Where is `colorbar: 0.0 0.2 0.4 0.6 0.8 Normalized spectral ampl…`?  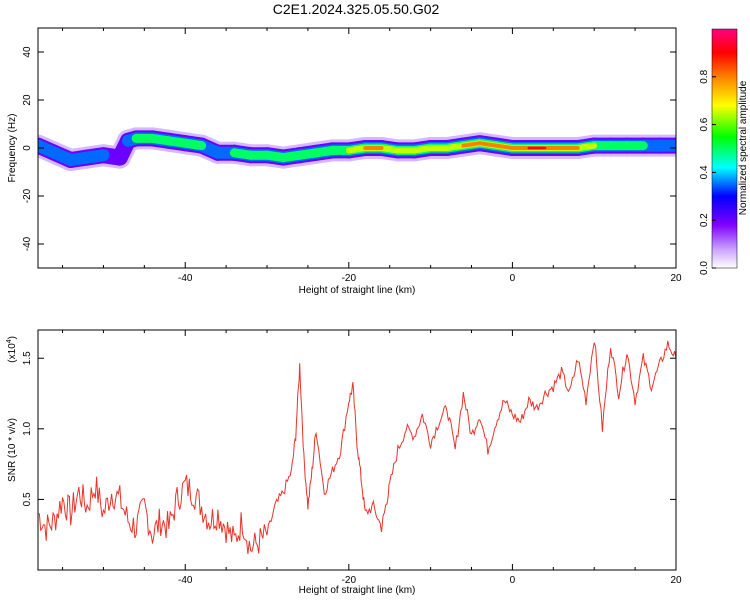
colorbar: 0.0 0.2 0.4 0.6 0.8 Normalized spectral ampl… is located at coordinates (724, 151).